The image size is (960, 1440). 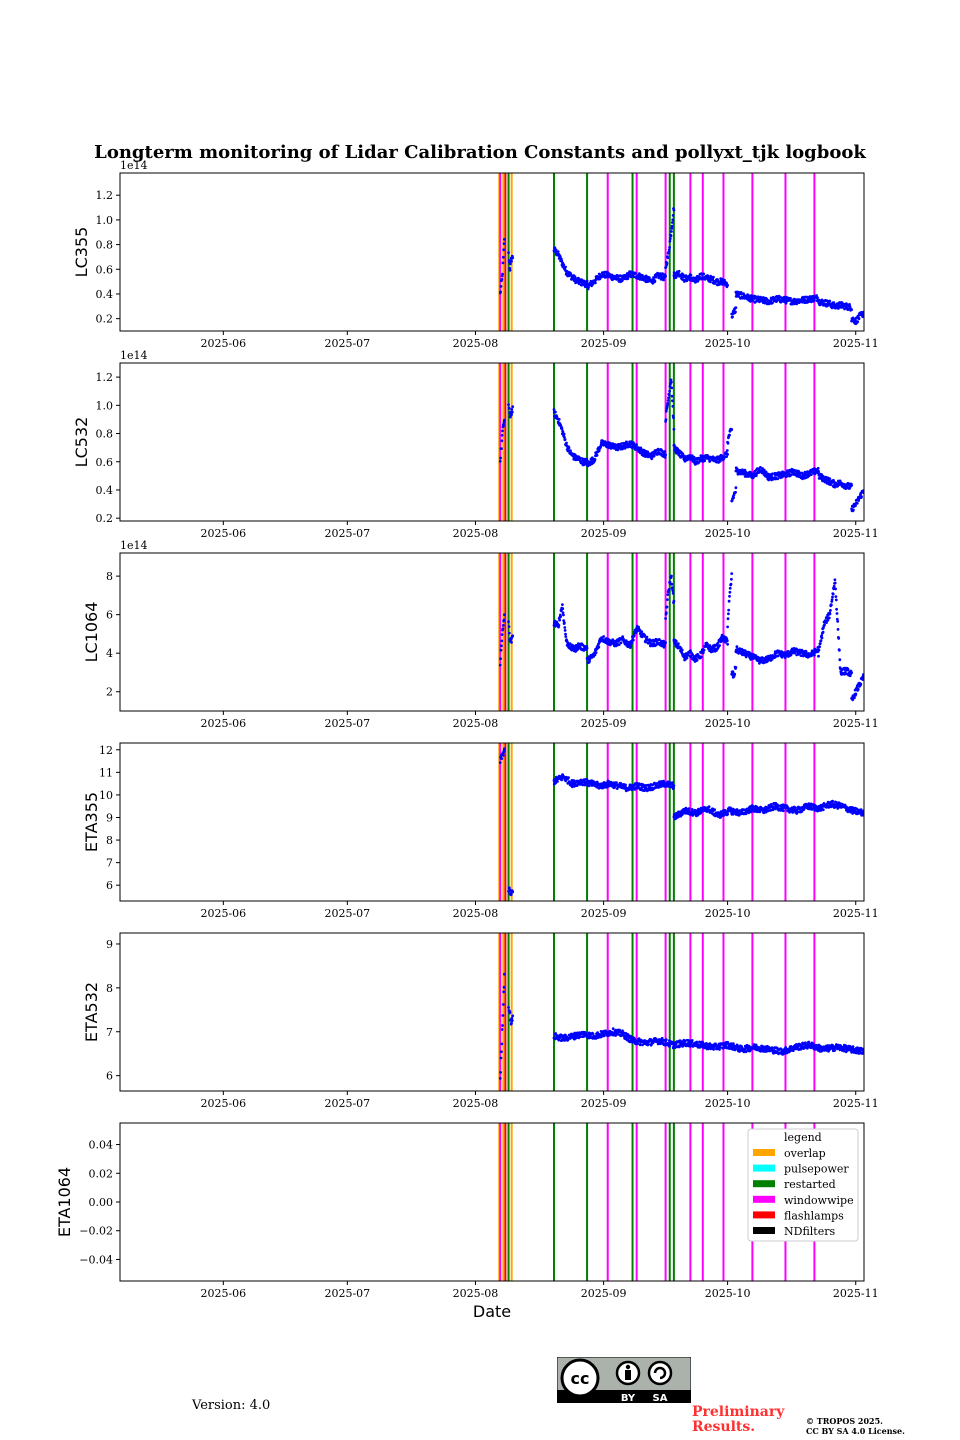 What do you see at coordinates (819, 1200) in the screenshot?
I see `legend-label-windowwipe: windowwipe` at bounding box center [819, 1200].